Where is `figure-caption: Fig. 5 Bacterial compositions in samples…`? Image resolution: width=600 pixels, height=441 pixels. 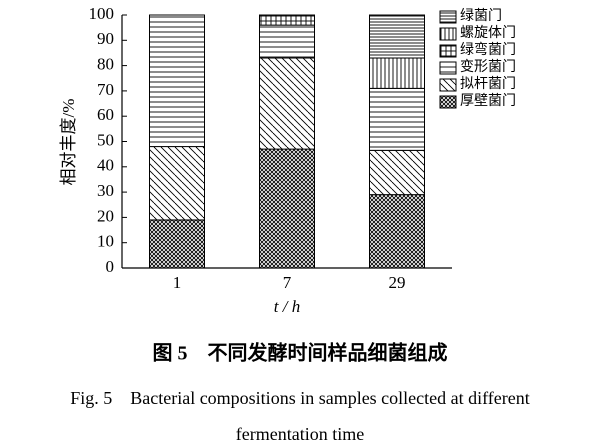
figure-caption: Fig. 5 Bacterial compositions in samples… is located at coordinates (300, 414).